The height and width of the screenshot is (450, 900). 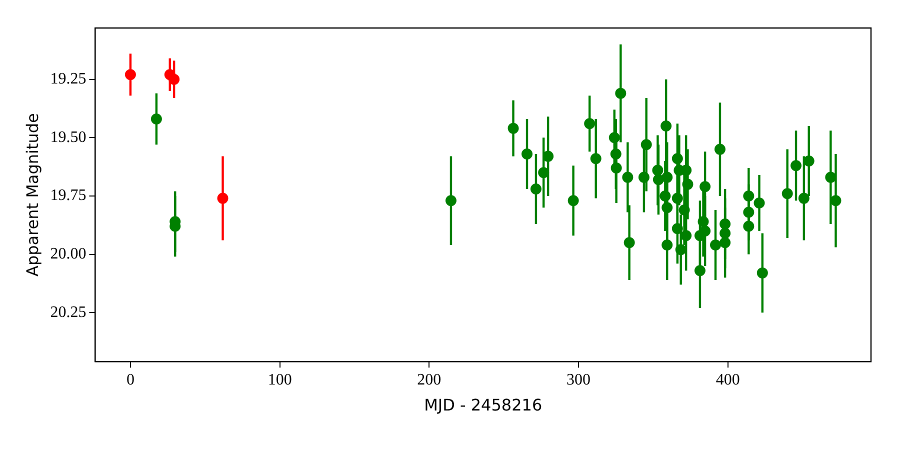 What do you see at coordinates (68, 195) in the screenshot?
I see `y-tick-label: 19.75` at bounding box center [68, 195].